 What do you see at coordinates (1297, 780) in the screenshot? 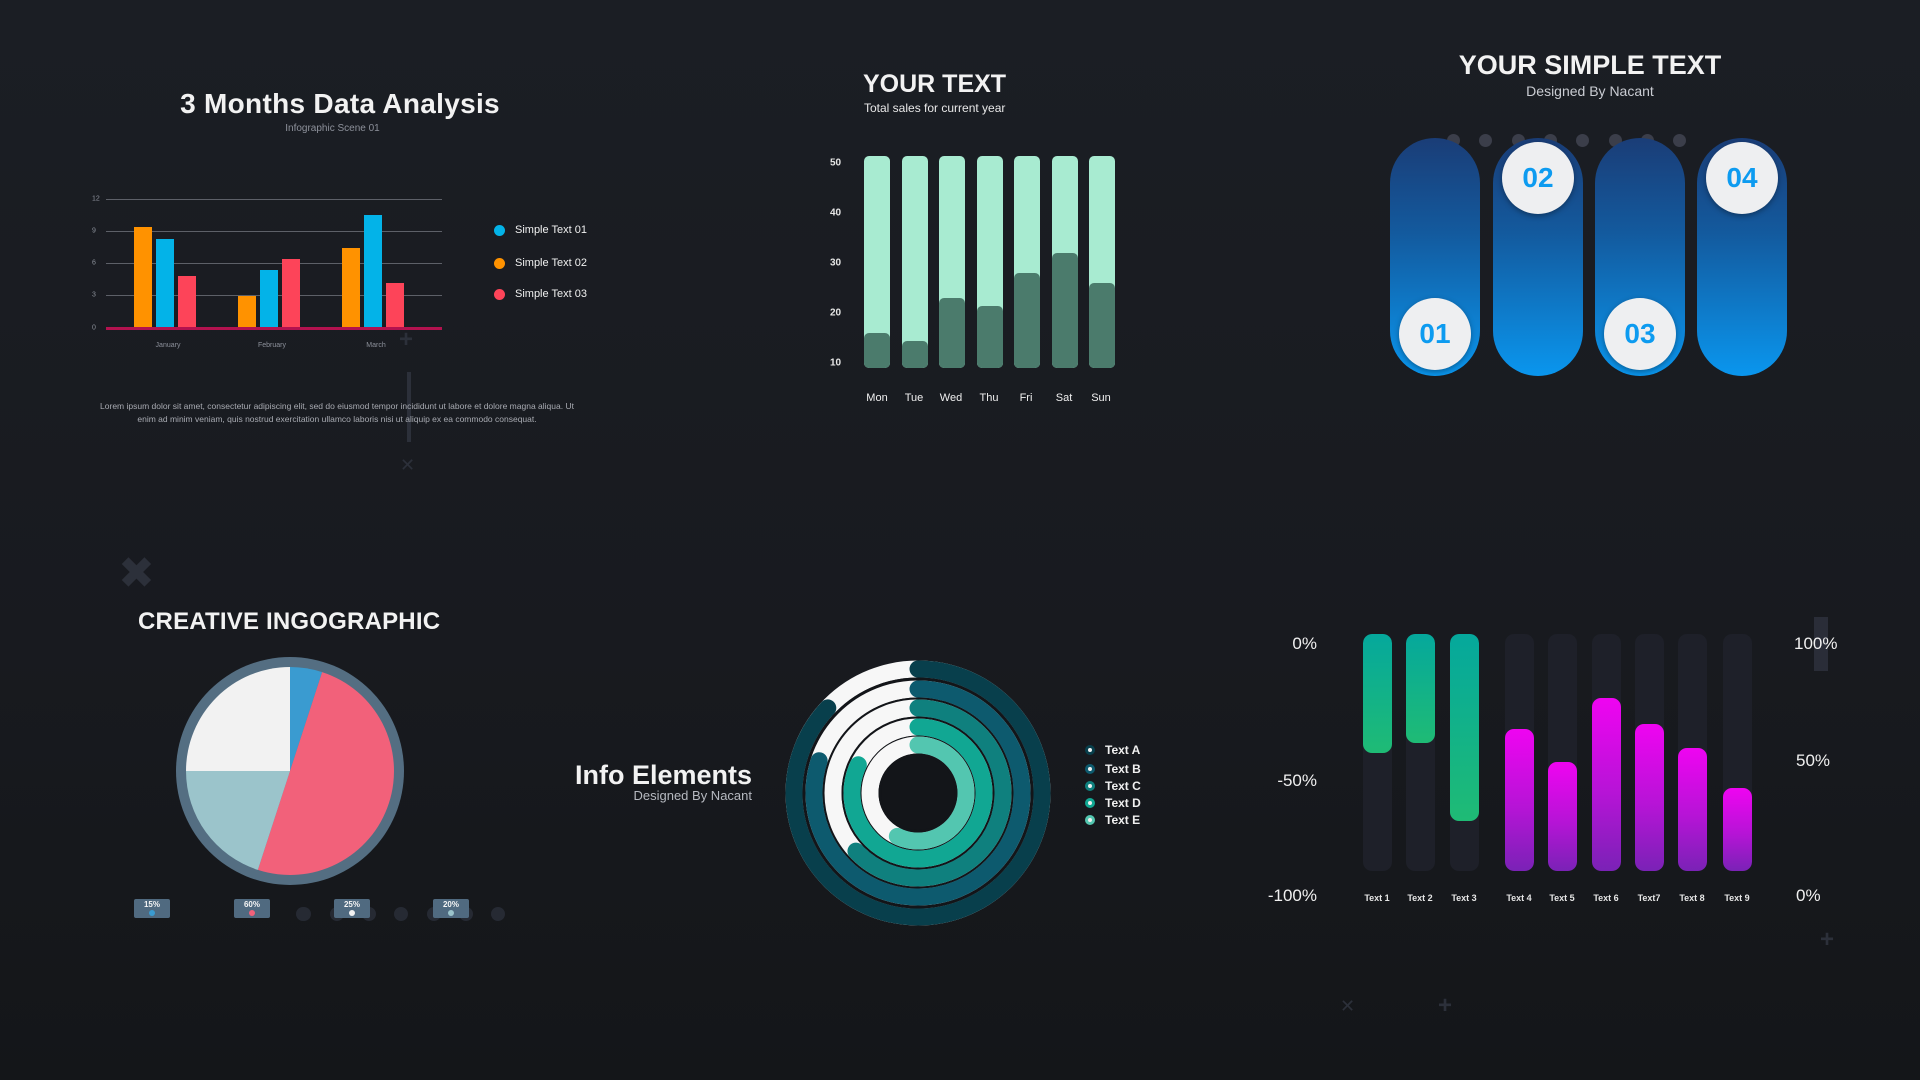
I see `y-tick-left: -50%` at bounding box center [1297, 780].